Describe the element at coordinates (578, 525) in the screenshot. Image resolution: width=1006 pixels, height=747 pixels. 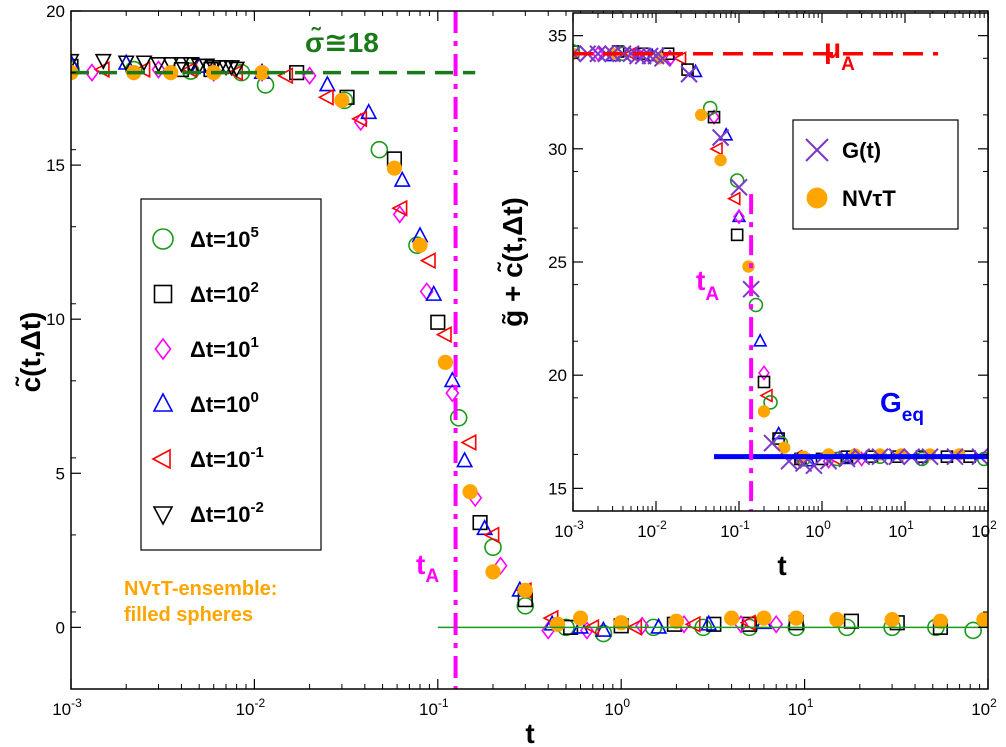
I see `inset-xtick-exp: -3` at that location.